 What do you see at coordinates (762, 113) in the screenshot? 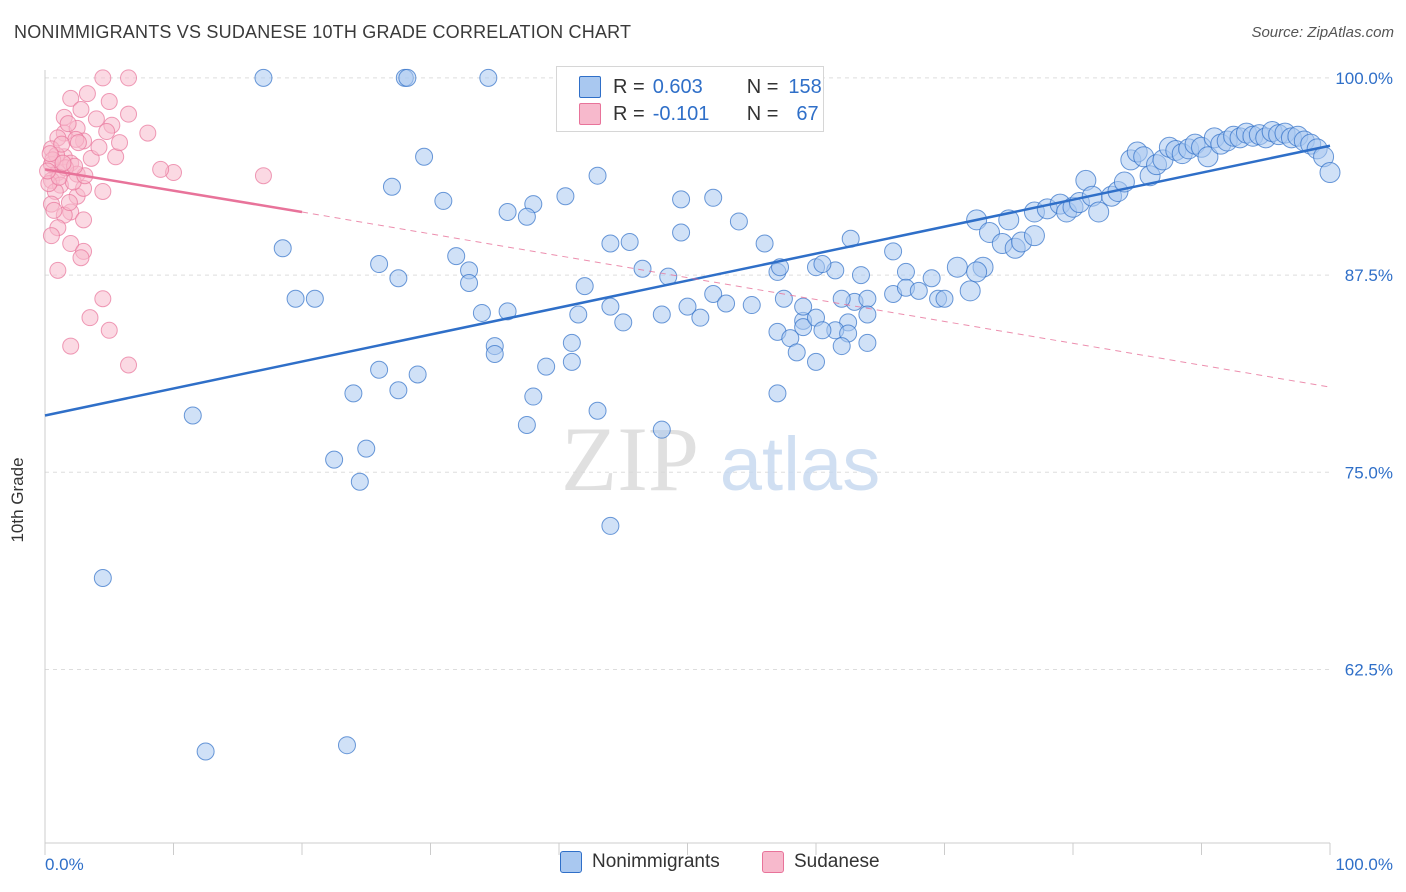
I see `n-label: N =` at bounding box center [762, 113].